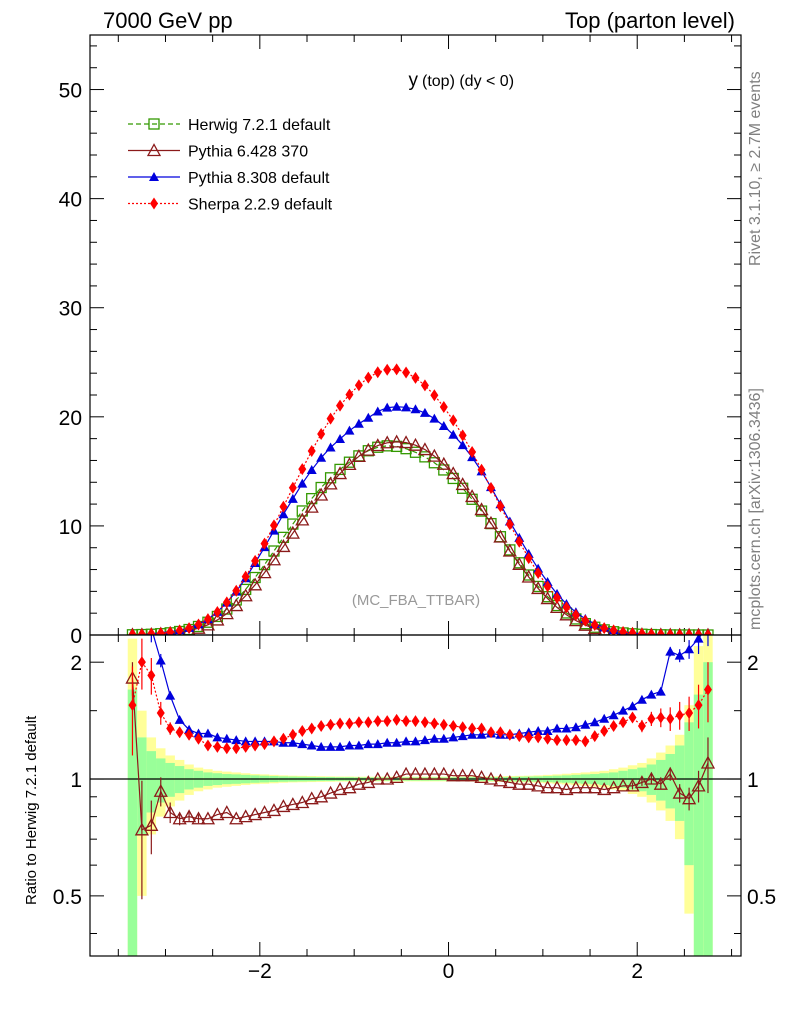  What do you see at coordinates (70, 309) in the screenshot?
I see `main-y-tick-label: 30` at bounding box center [70, 309].